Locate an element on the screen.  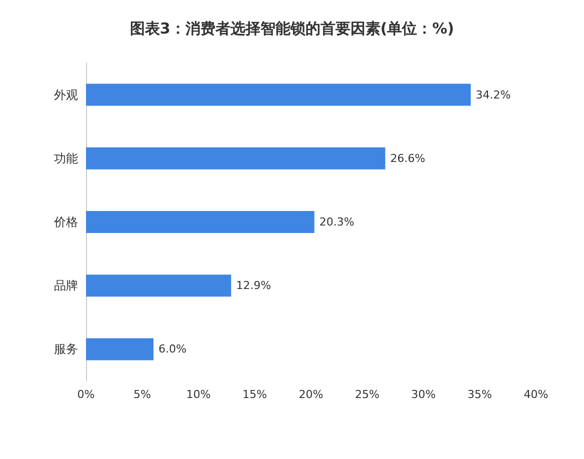
y-tick-label: 价格 is located at coordinates (65, 222).